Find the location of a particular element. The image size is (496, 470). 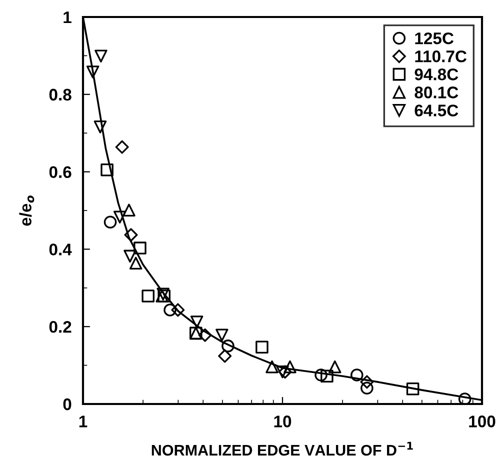

x-tick-label: 100 is located at coordinates (482, 422).